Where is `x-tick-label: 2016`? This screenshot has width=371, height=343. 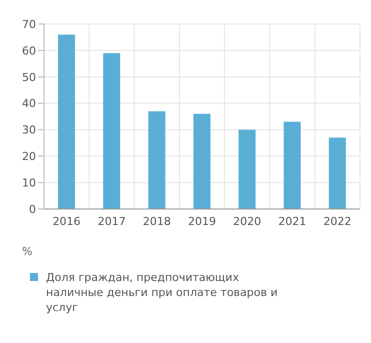 x-tick-label: 2016 is located at coordinates (66, 221).